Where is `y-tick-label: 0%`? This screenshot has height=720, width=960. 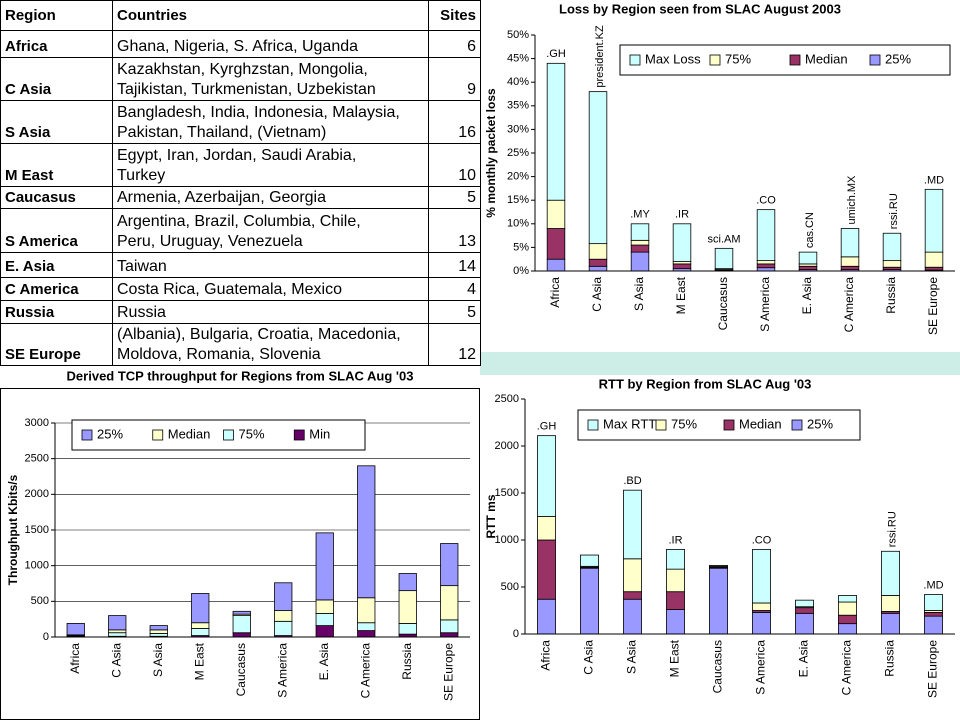 y-tick-label: 0% is located at coordinates (521, 271).